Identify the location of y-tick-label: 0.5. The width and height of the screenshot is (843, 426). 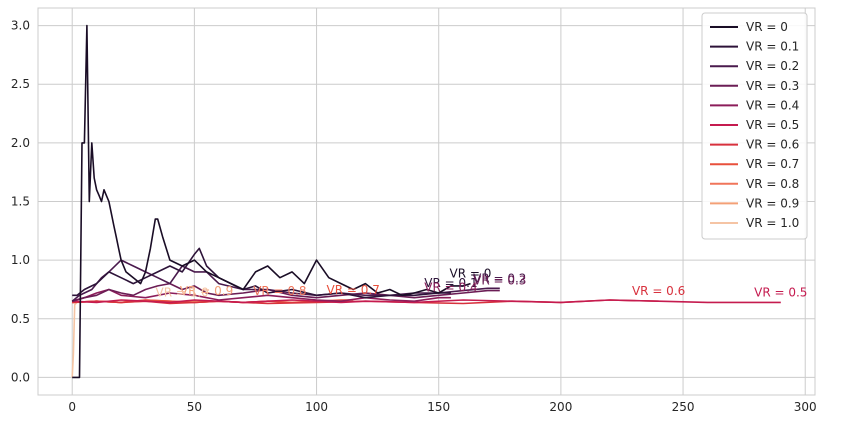
(20, 319).